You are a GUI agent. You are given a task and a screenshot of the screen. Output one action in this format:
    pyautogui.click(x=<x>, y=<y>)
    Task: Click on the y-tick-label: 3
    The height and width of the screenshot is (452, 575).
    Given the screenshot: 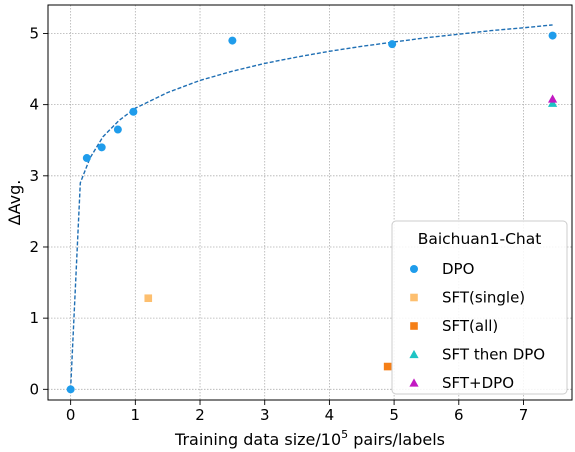 What is the action you would take?
    pyautogui.click(x=34, y=176)
    